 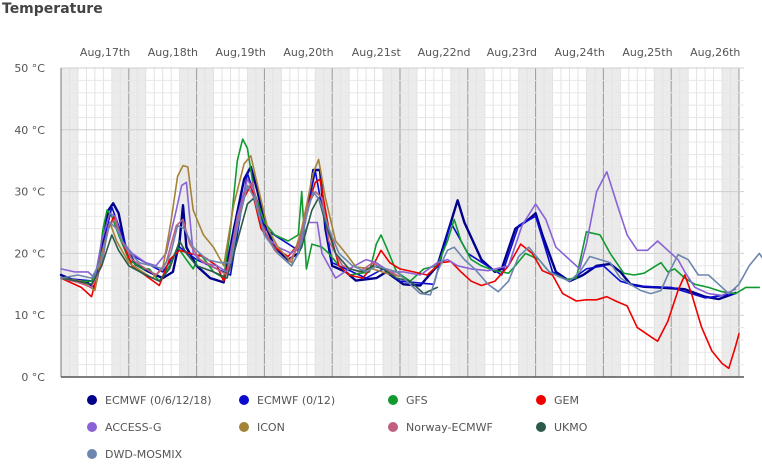 What do you see at coordinates (158, 400) in the screenshot?
I see `legend-label: ECMWF (0/6/12/18)` at bounding box center [158, 400].